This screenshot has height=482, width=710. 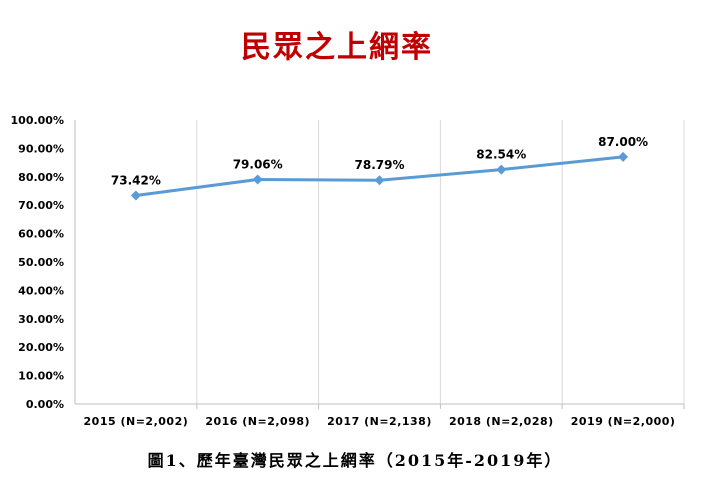 I want to click on y-tick-label: 10.00%, so click(x=41, y=376).